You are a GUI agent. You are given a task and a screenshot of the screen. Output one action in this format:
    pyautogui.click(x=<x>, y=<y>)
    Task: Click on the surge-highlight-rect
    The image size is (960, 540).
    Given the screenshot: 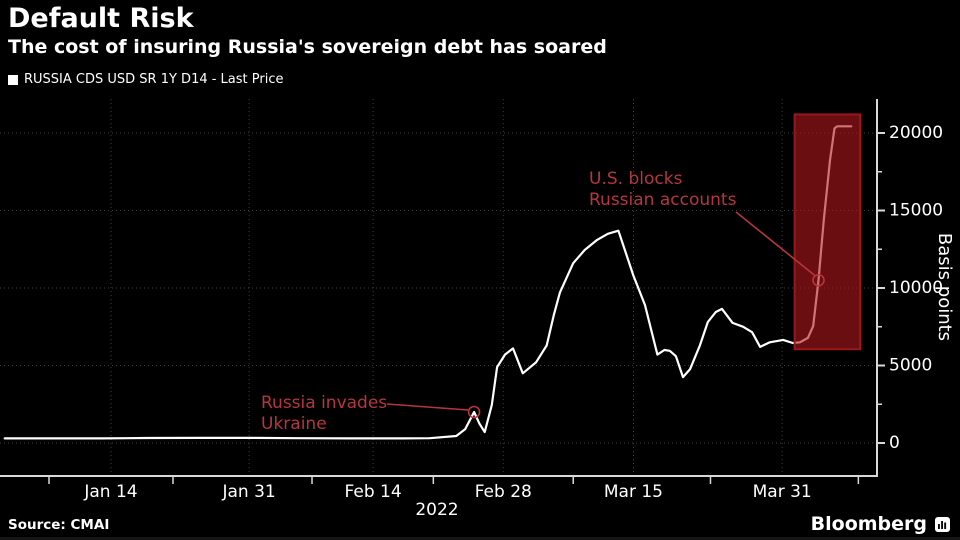 What is the action you would take?
    pyautogui.click(x=827, y=232)
    